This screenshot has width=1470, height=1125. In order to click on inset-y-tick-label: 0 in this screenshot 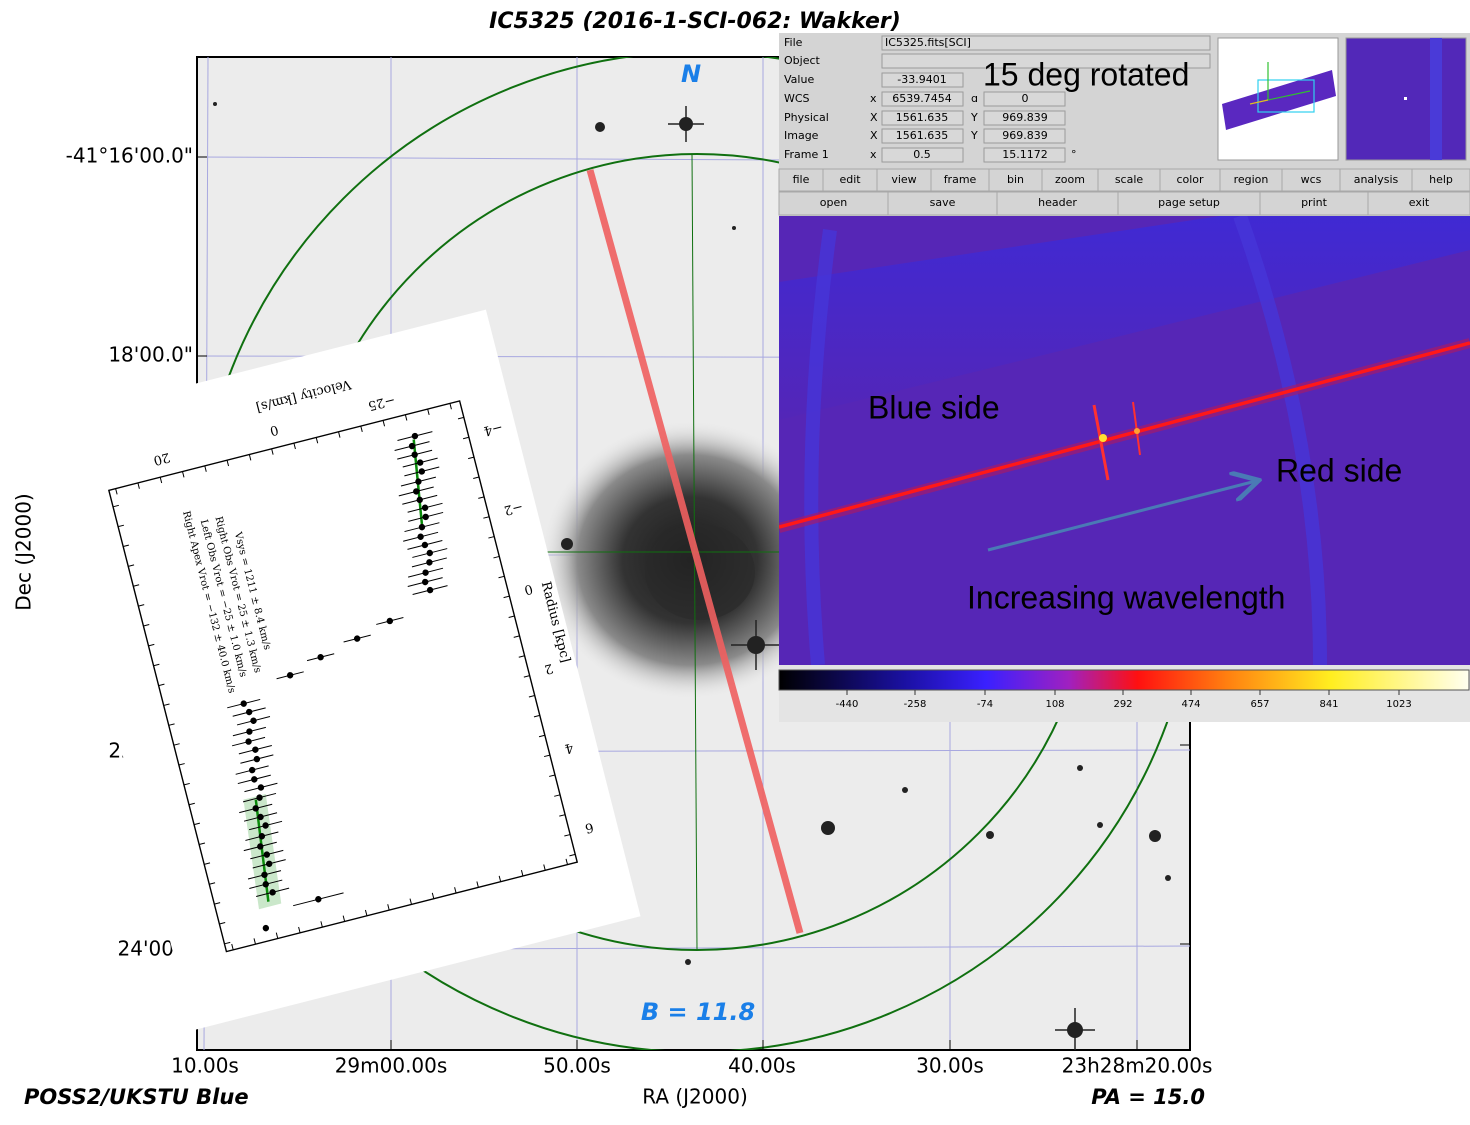, I will do `click(528, 588)`.